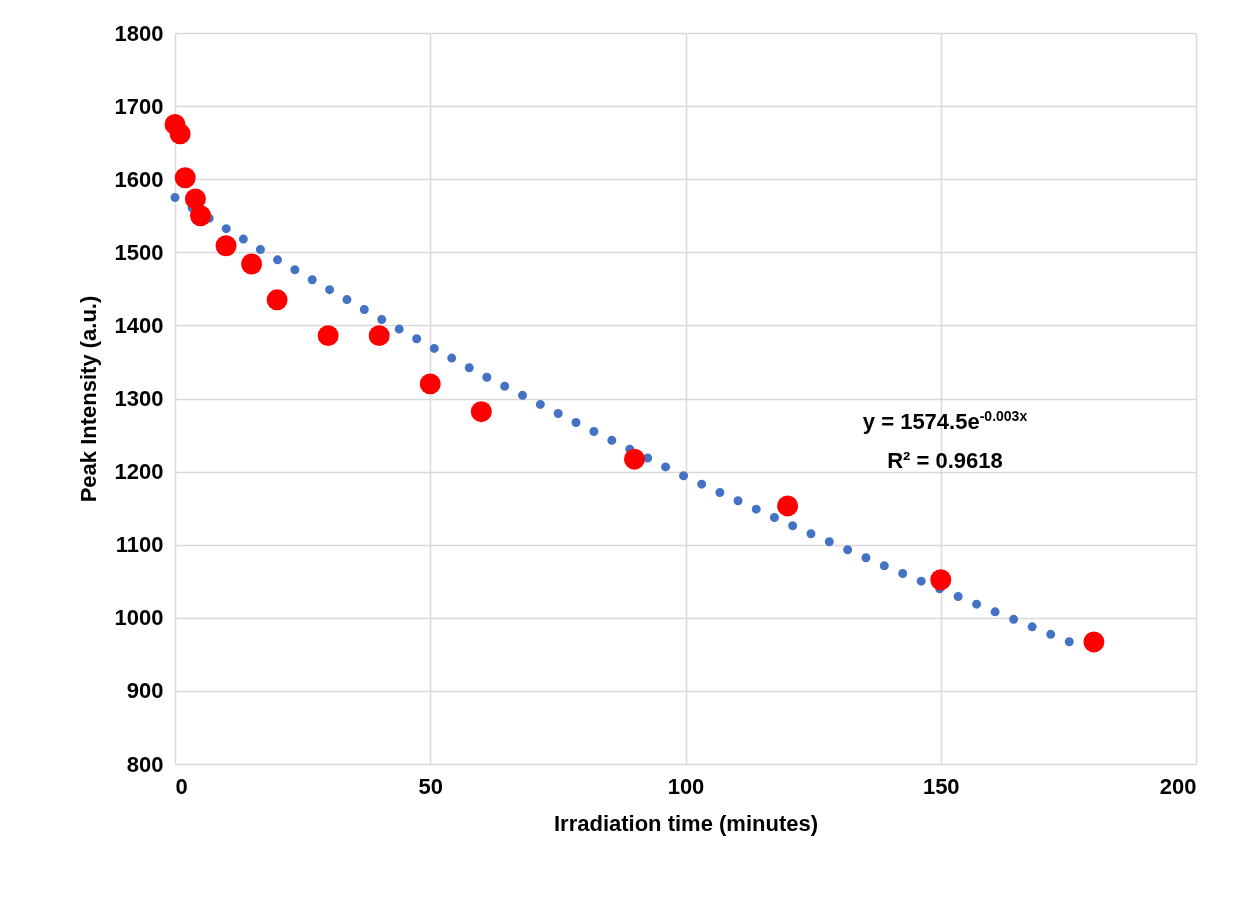  I want to click on y-tick-label: 1000, so click(139, 618).